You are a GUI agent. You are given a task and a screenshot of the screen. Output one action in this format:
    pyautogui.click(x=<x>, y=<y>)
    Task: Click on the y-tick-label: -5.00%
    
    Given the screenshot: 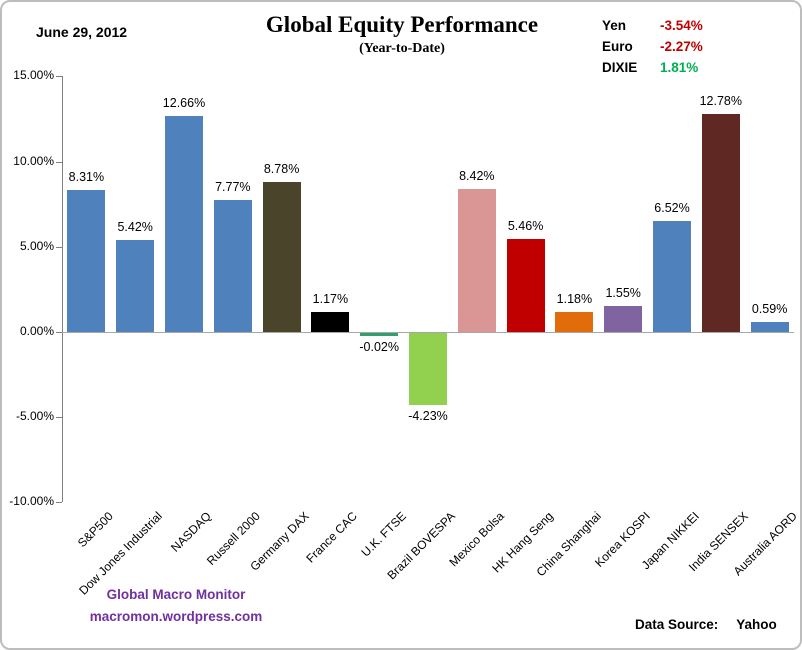 What is the action you would take?
    pyautogui.click(x=34, y=416)
    